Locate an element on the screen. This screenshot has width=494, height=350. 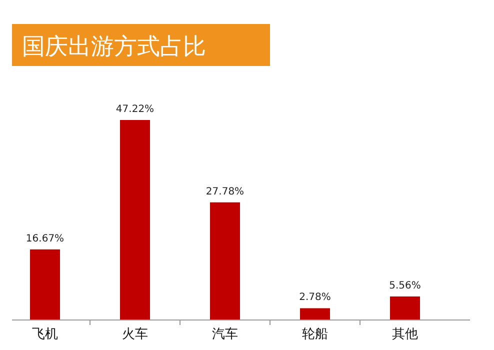
x-tick-label: 火车 is located at coordinates (135, 334).